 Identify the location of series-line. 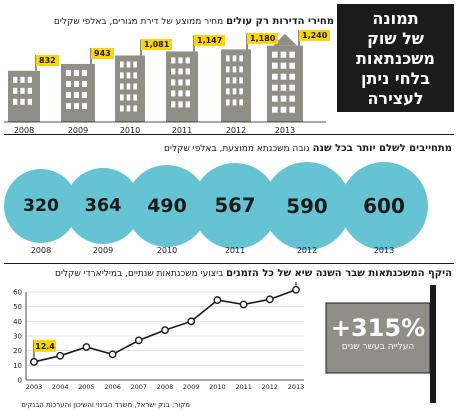
(165, 326).